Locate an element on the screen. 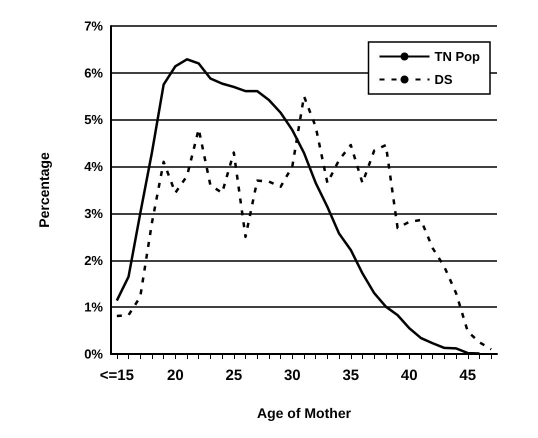  x-tick-label: 30 is located at coordinates (292, 375).